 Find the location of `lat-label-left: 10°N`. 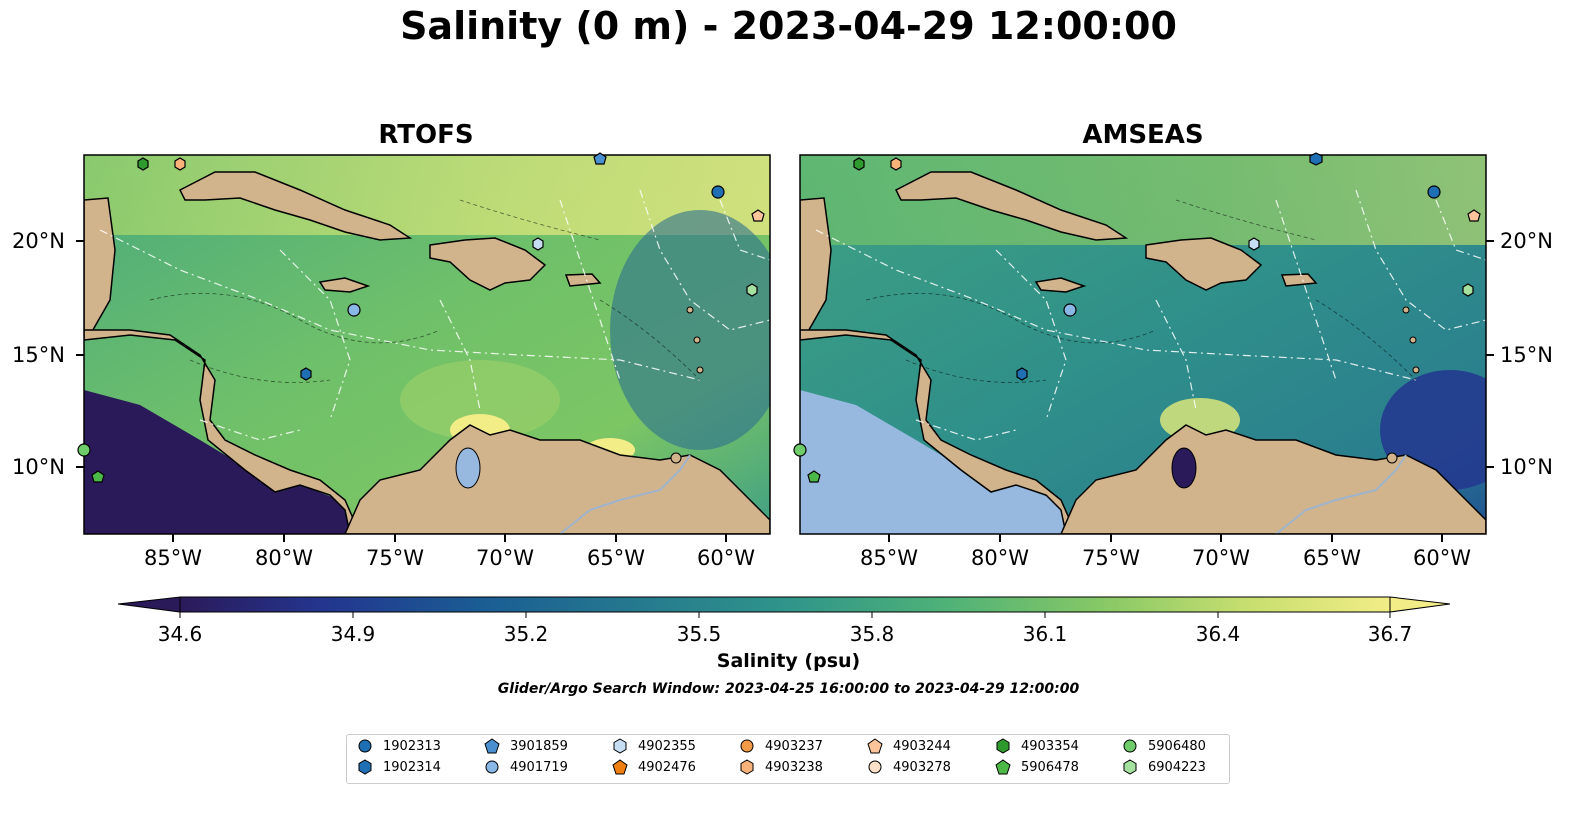

lat-label-left: 10°N is located at coordinates (38, 467).